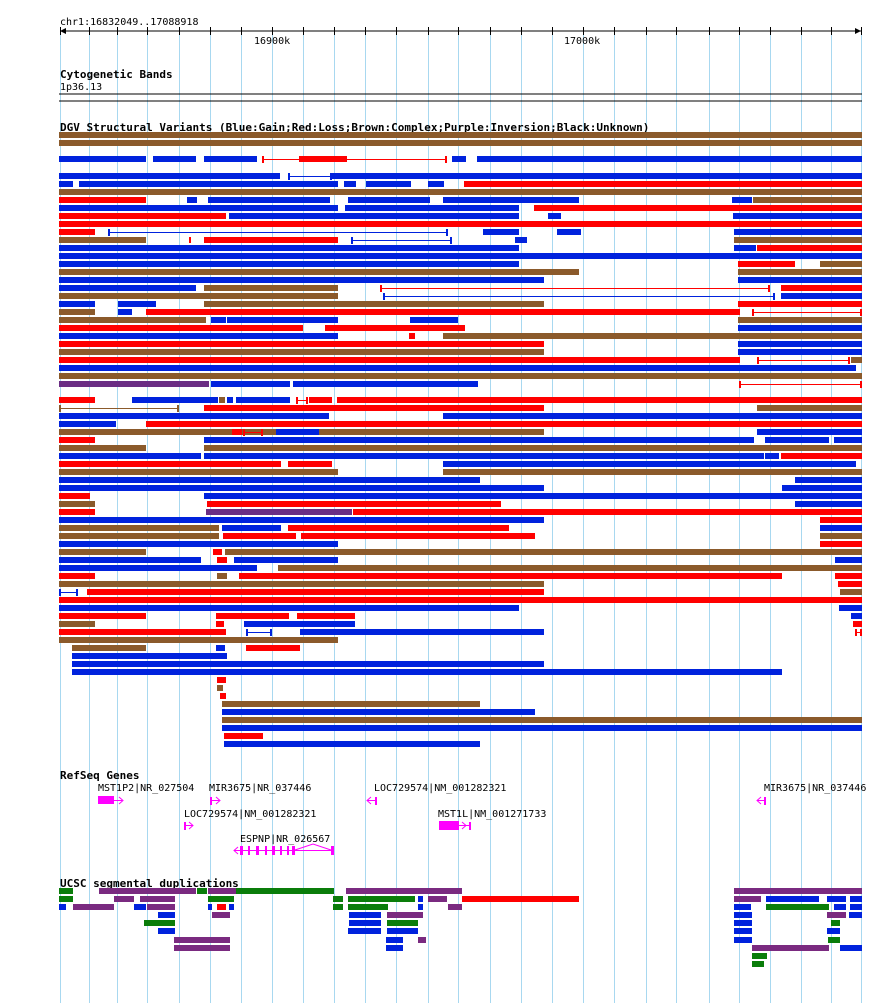 This screenshot has width=890, height=1003. Describe the element at coordinates (63, 31) in the screenshot. I see `ruler-left-arrow-icon` at that location.